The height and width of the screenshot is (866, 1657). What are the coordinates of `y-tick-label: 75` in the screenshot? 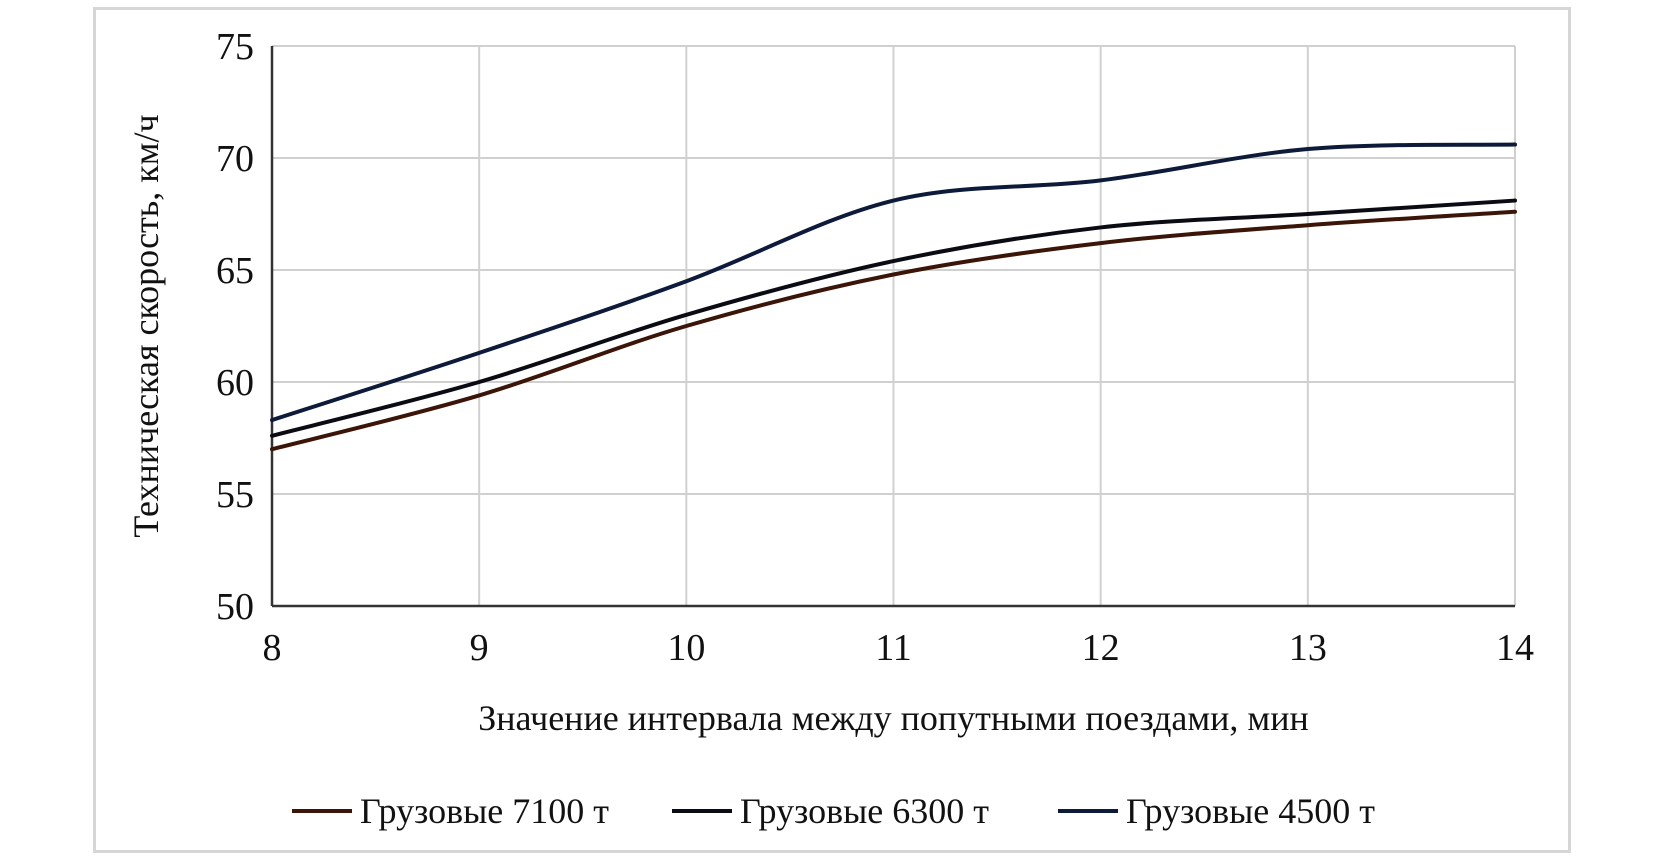 It's located at (235, 47).